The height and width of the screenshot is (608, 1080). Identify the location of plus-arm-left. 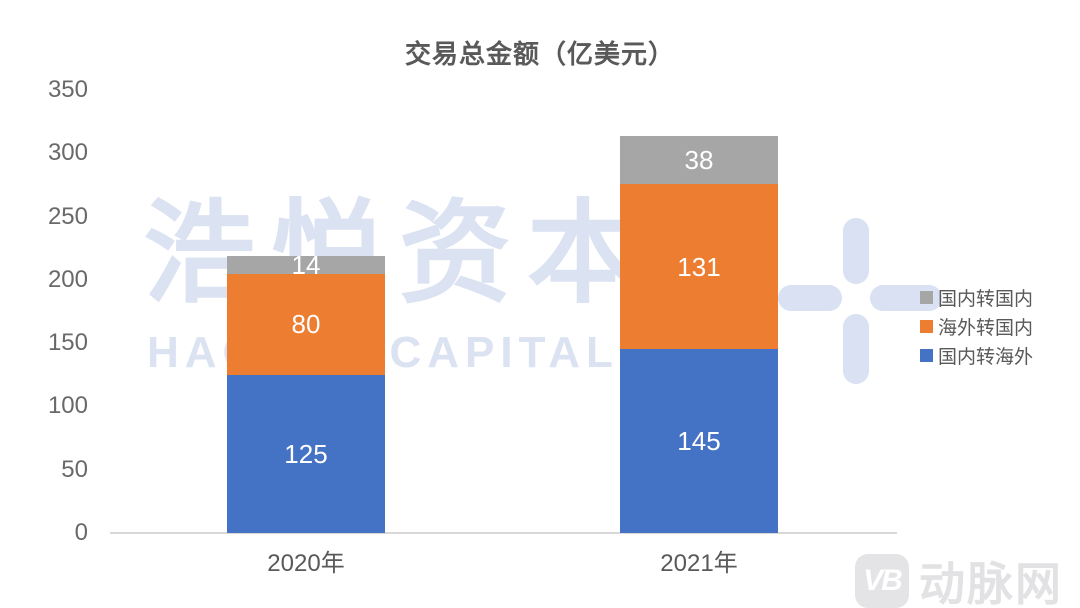
(810, 298).